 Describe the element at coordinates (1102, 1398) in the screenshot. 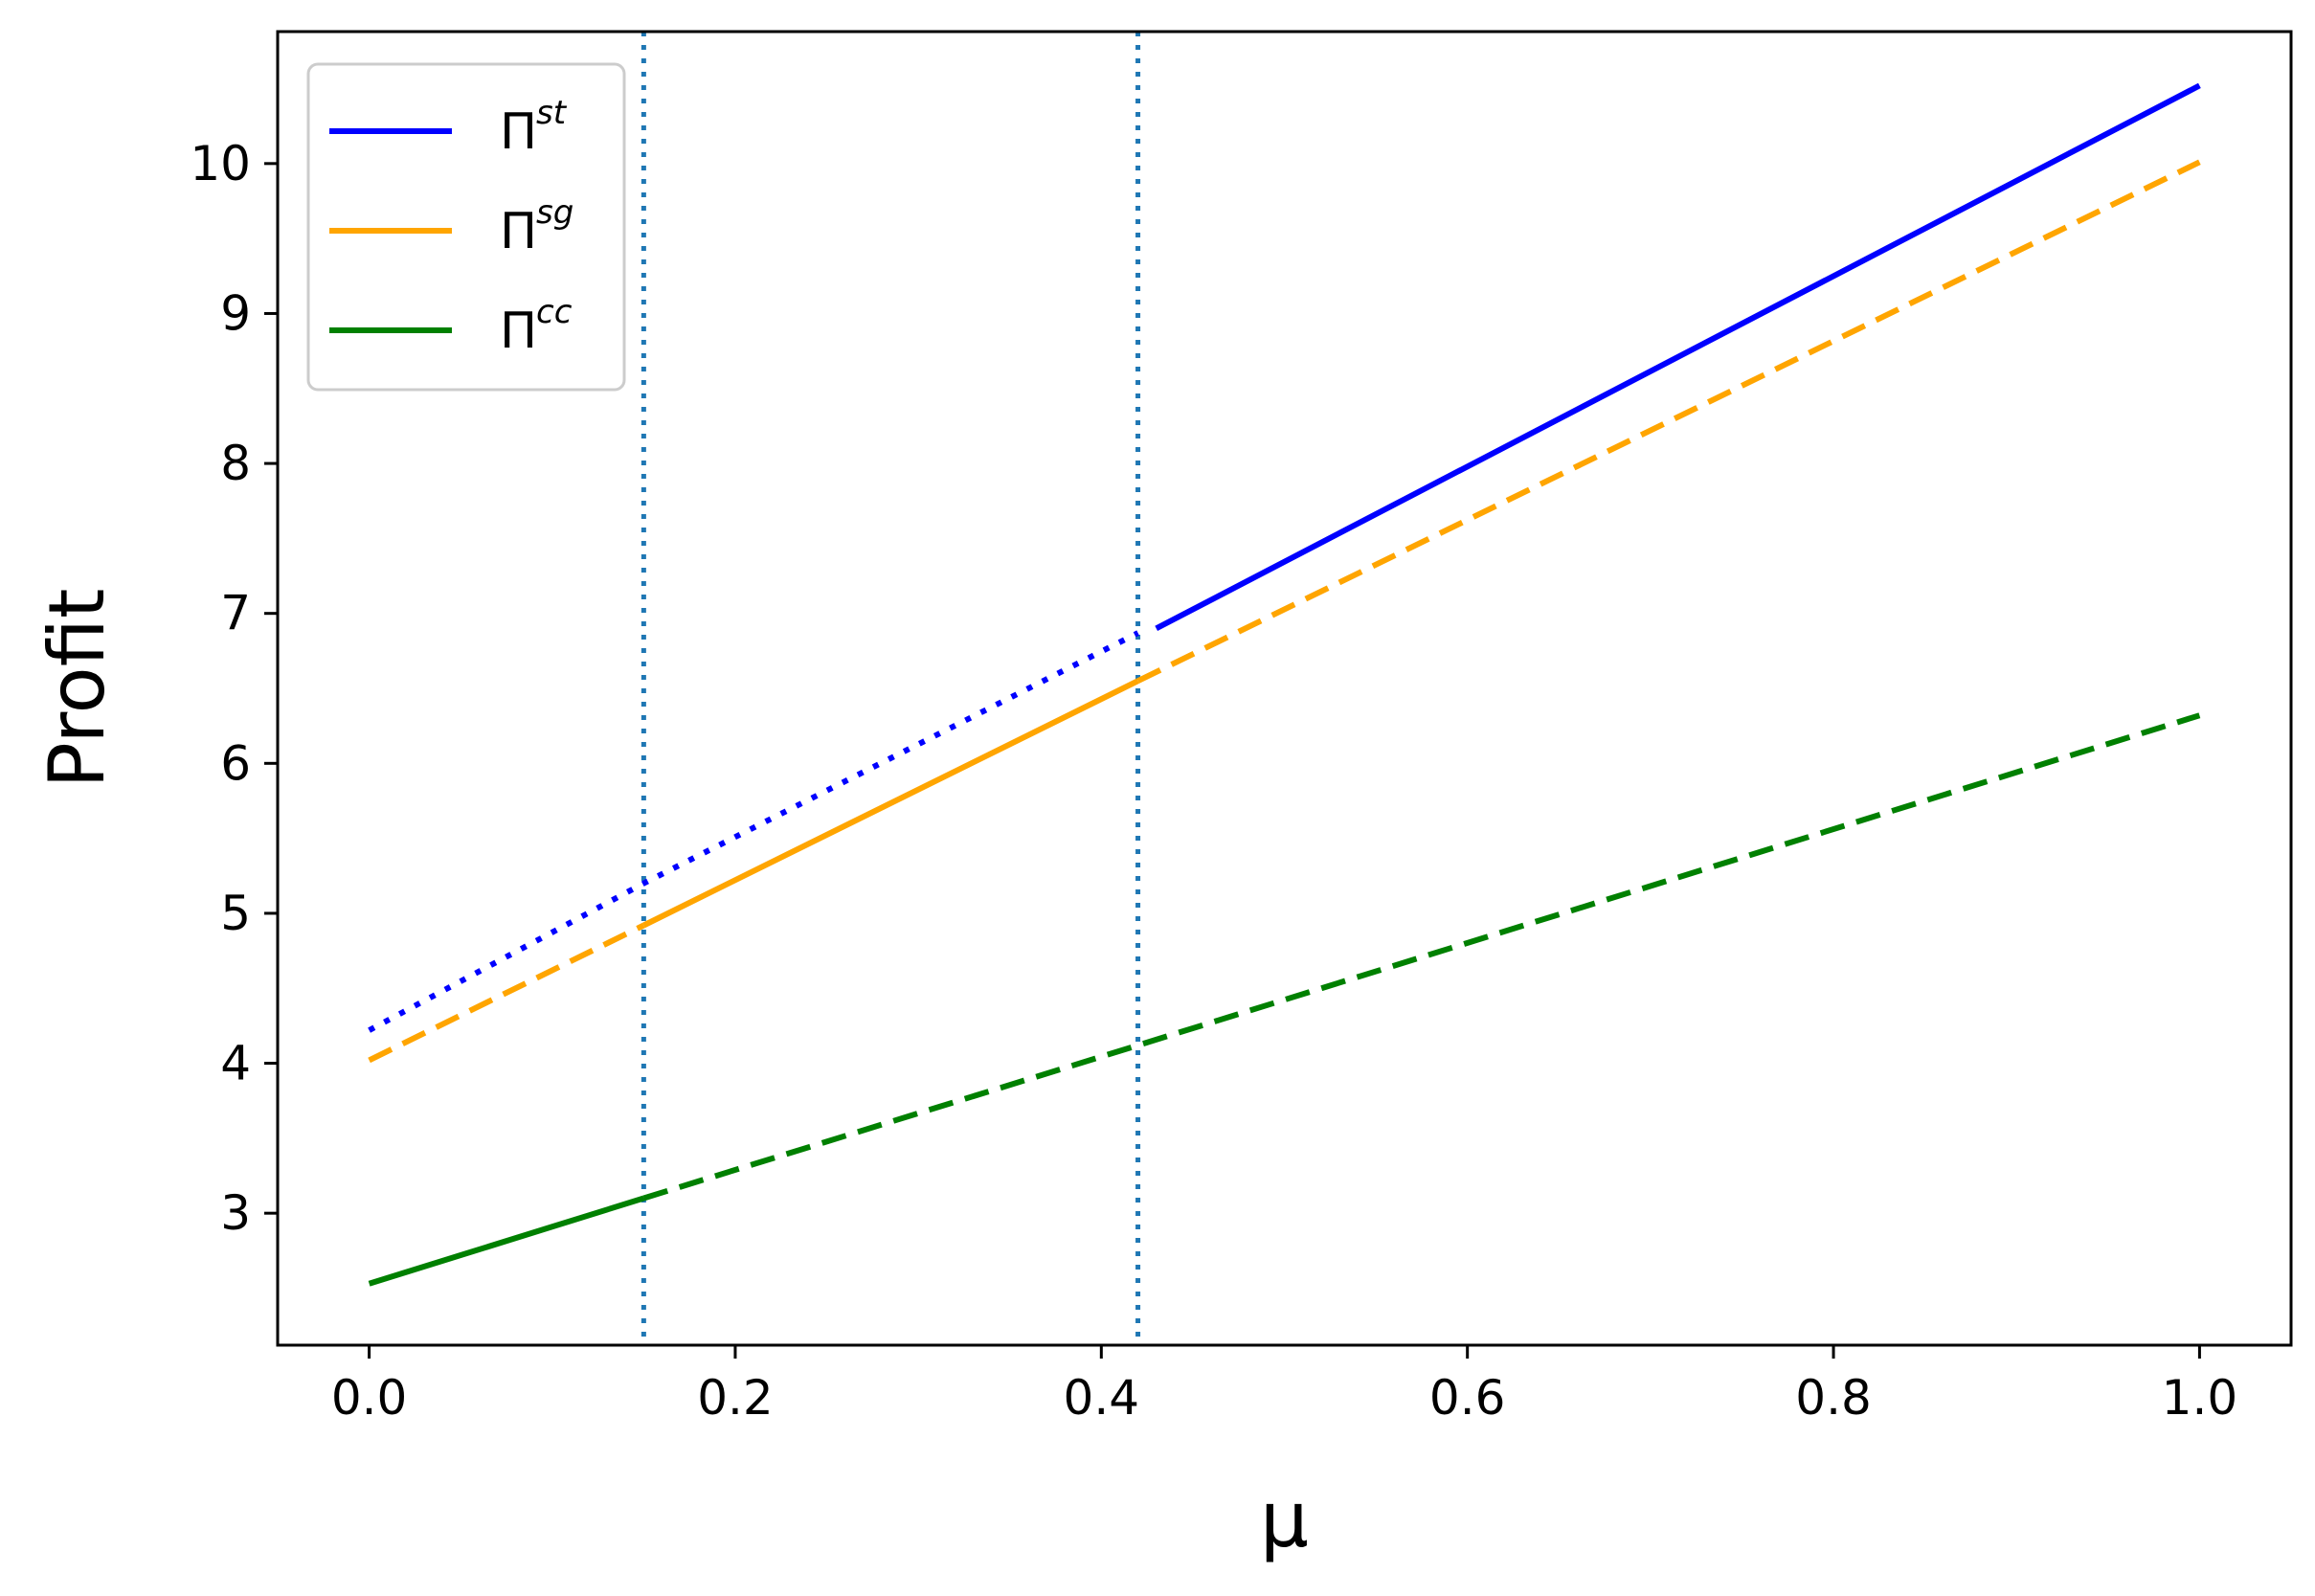

I see `x-tick-label: 0.4` at that location.